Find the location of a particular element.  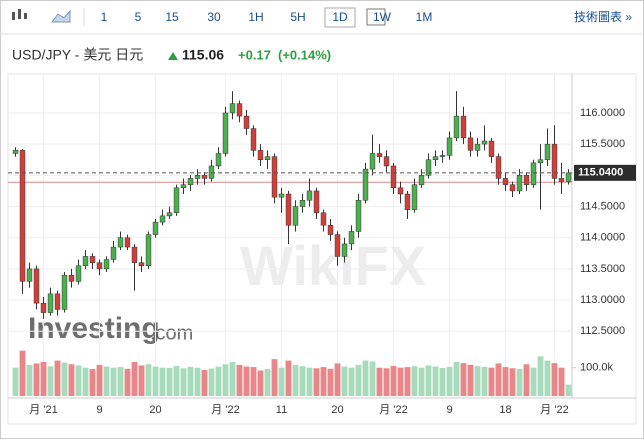

x-tick-label: 月 '21 is located at coordinates (43, 410).